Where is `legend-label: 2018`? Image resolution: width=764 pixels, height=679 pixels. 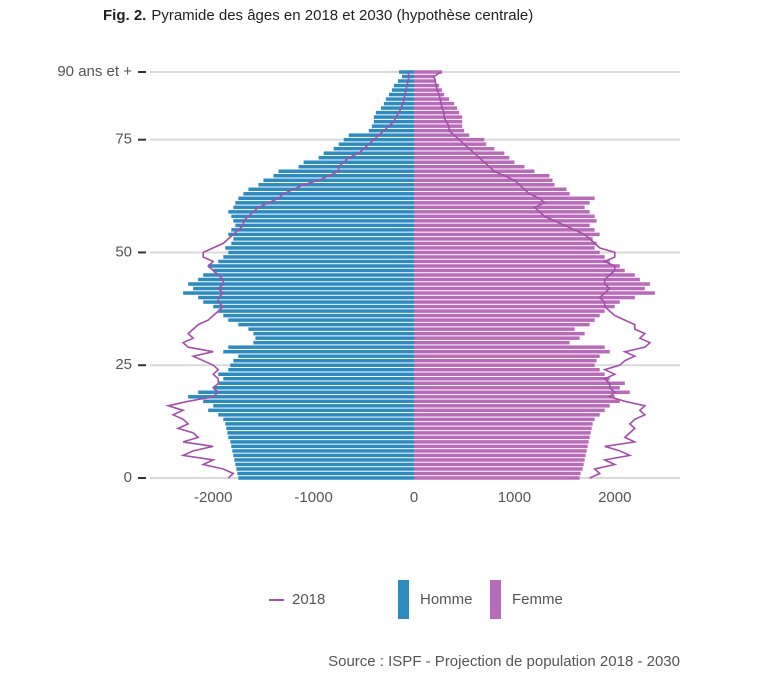
legend-label: 2018 is located at coordinates (308, 599).